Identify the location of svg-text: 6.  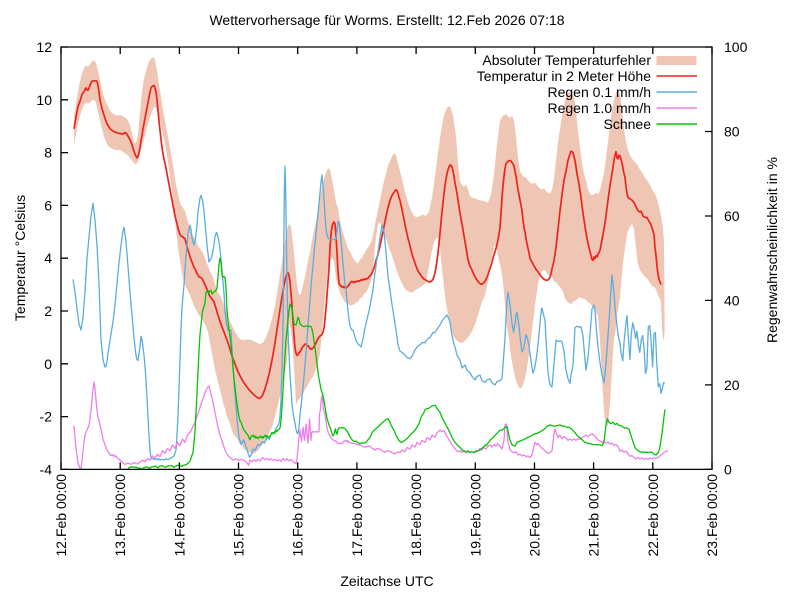
(48, 205).